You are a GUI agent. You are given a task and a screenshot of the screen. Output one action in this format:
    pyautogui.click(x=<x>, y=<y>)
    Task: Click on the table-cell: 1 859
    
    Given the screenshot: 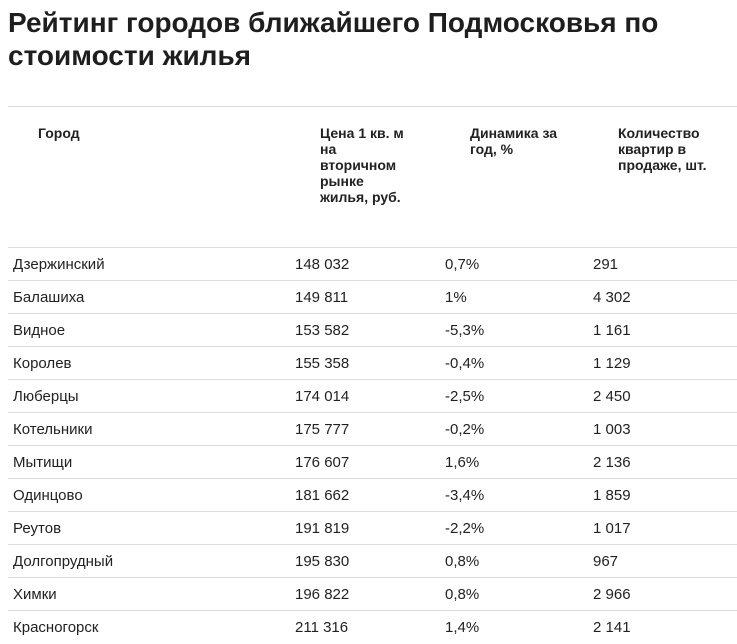 What is the action you would take?
    pyautogui.click(x=612, y=495)
    